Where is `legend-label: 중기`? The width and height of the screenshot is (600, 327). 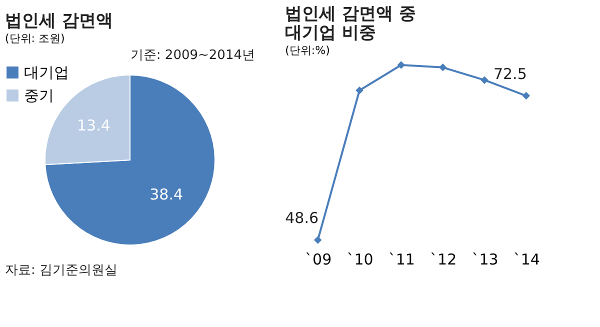
legend-label: 중기 is located at coordinates (39, 95).